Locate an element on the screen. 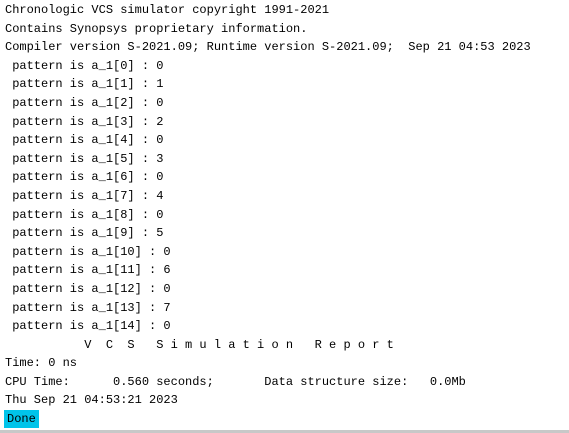 The image size is (569, 433). output-line: pattern is a_1[0] : 0 is located at coordinates (84, 65).